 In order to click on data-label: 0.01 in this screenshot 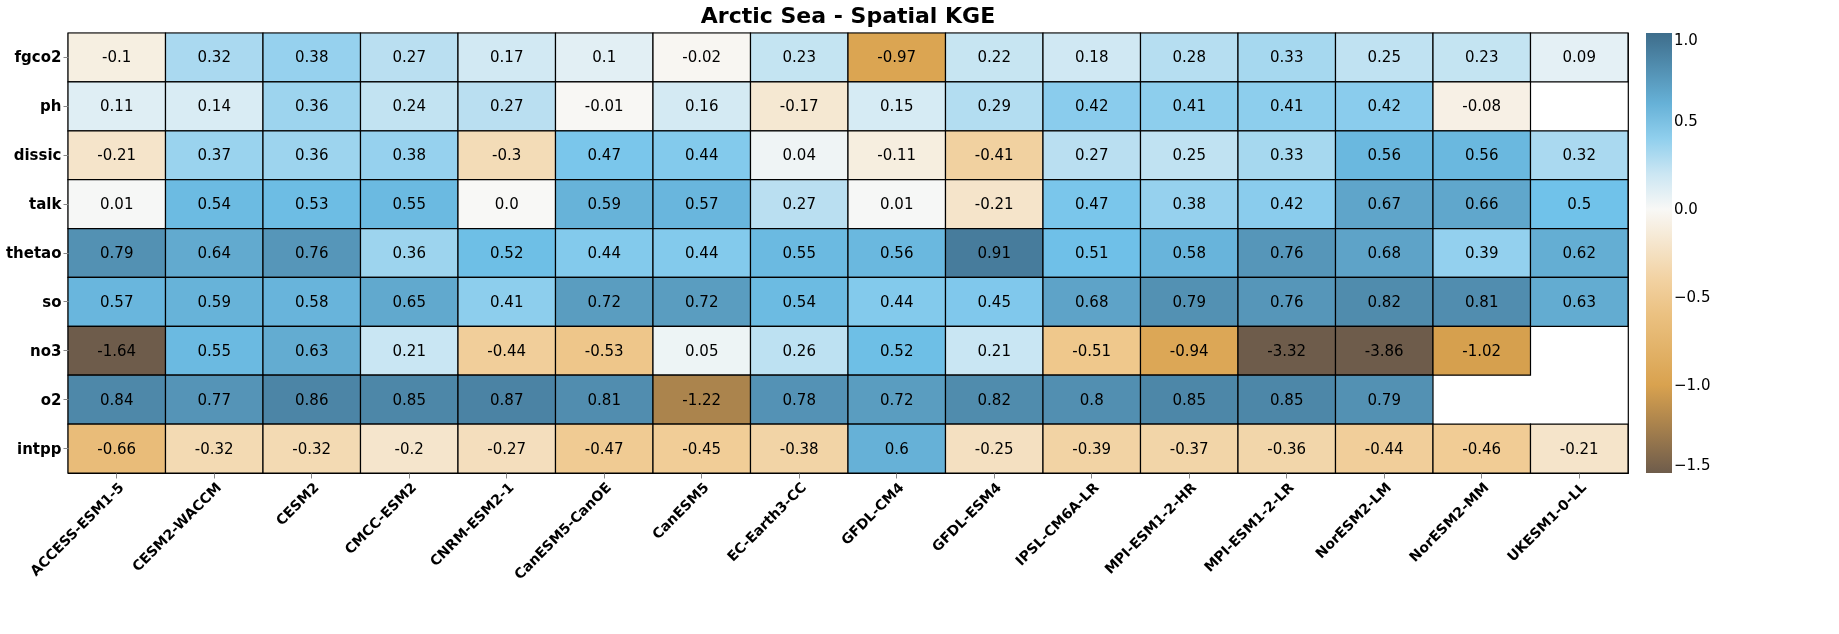, I will do `click(117, 204)`.